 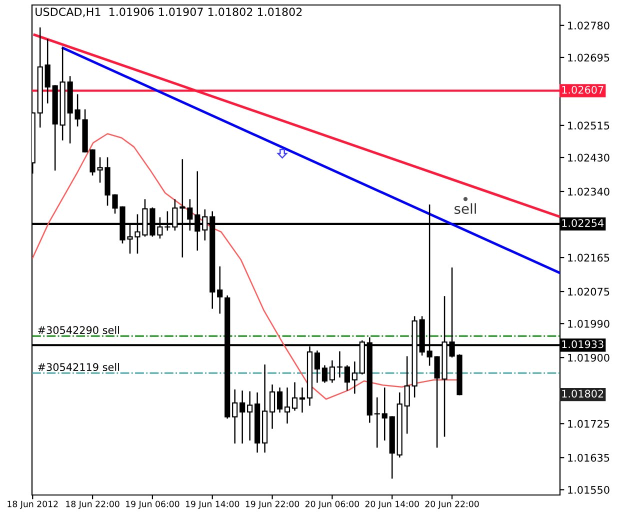 What do you see at coordinates (392, 504) in the screenshot?
I see `x-tick-label: 20 Jun 14:00` at bounding box center [392, 504].